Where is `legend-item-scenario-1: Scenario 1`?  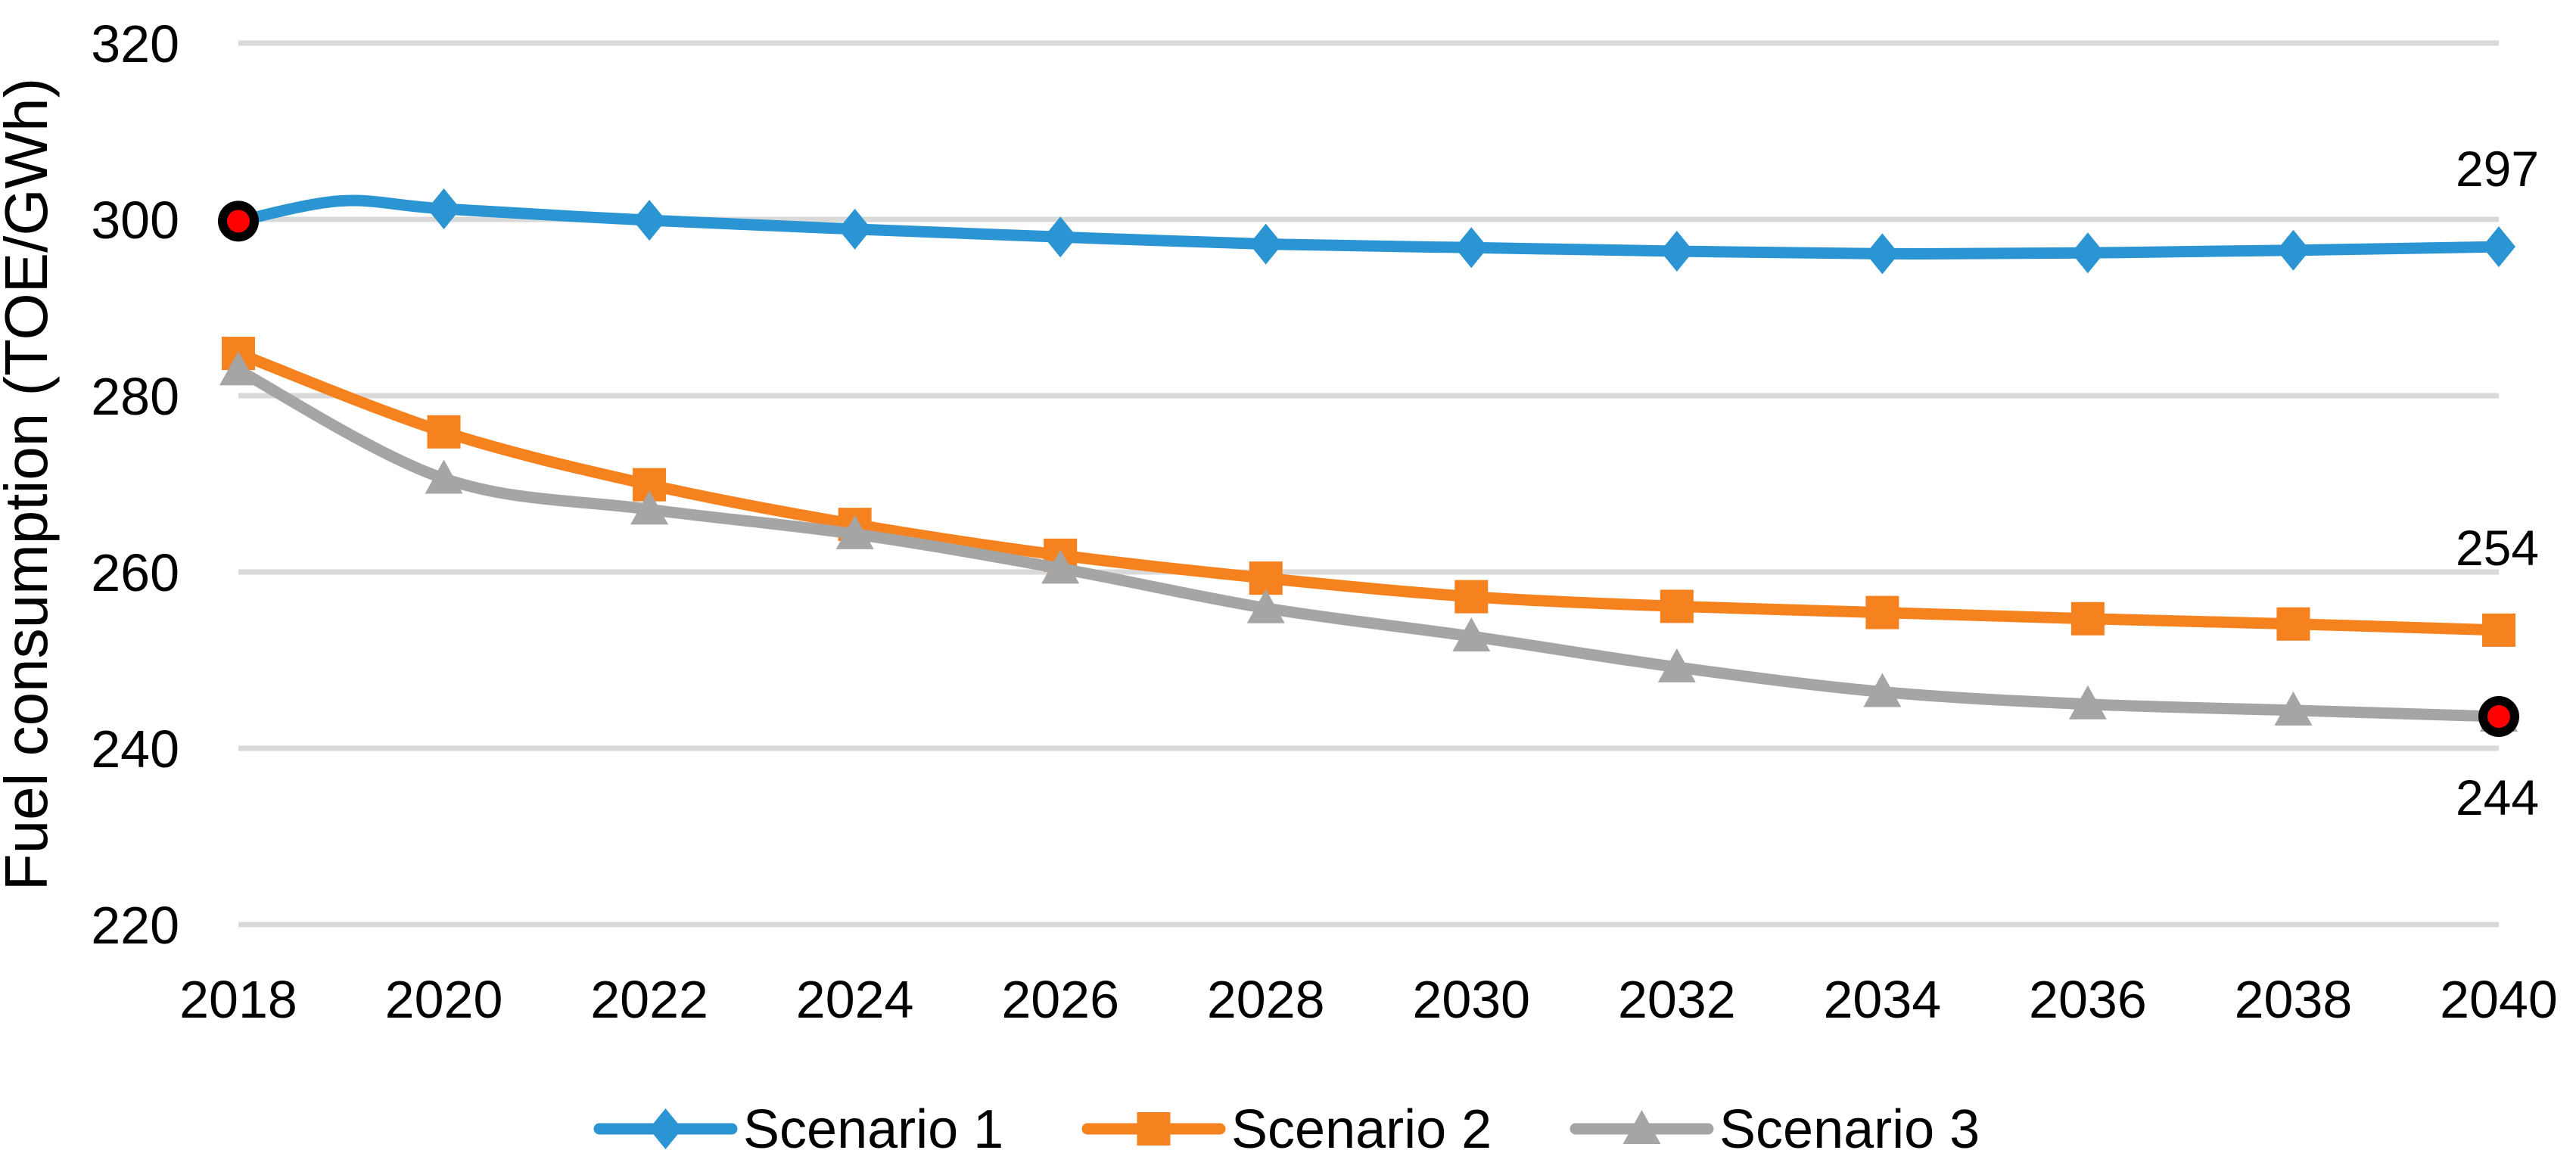
legend-item-scenario-1: Scenario 1 is located at coordinates (798, 1129).